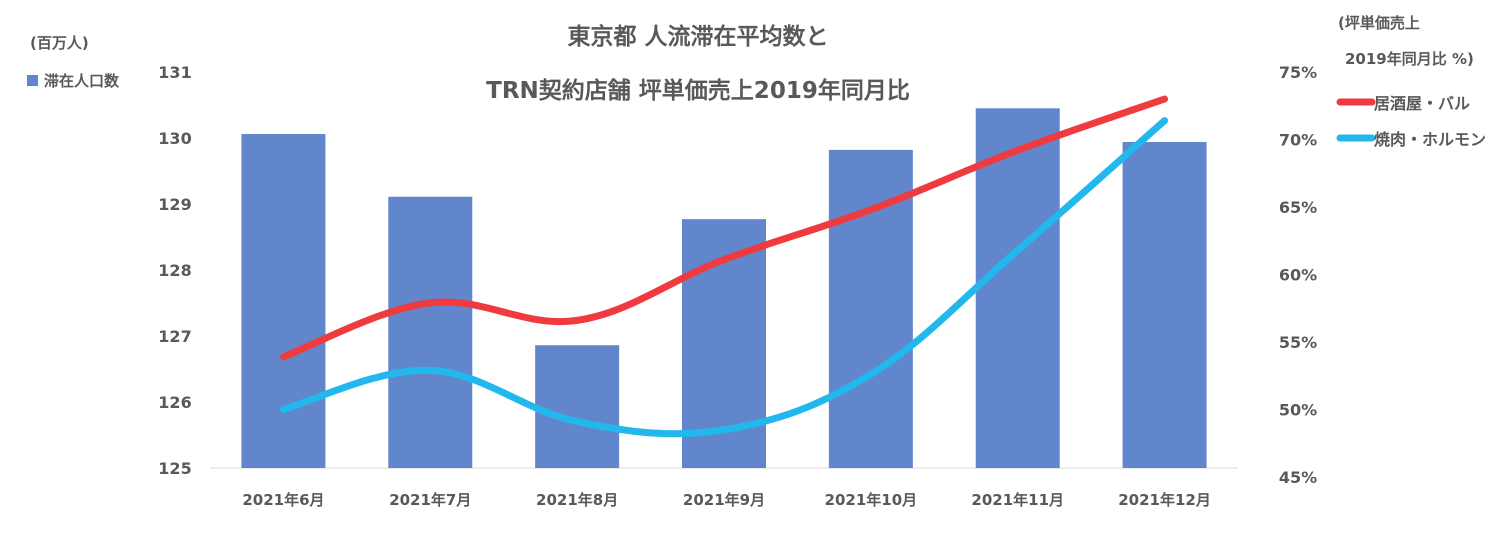  I want to click on left-y-tick-label: 131, so click(174, 72).